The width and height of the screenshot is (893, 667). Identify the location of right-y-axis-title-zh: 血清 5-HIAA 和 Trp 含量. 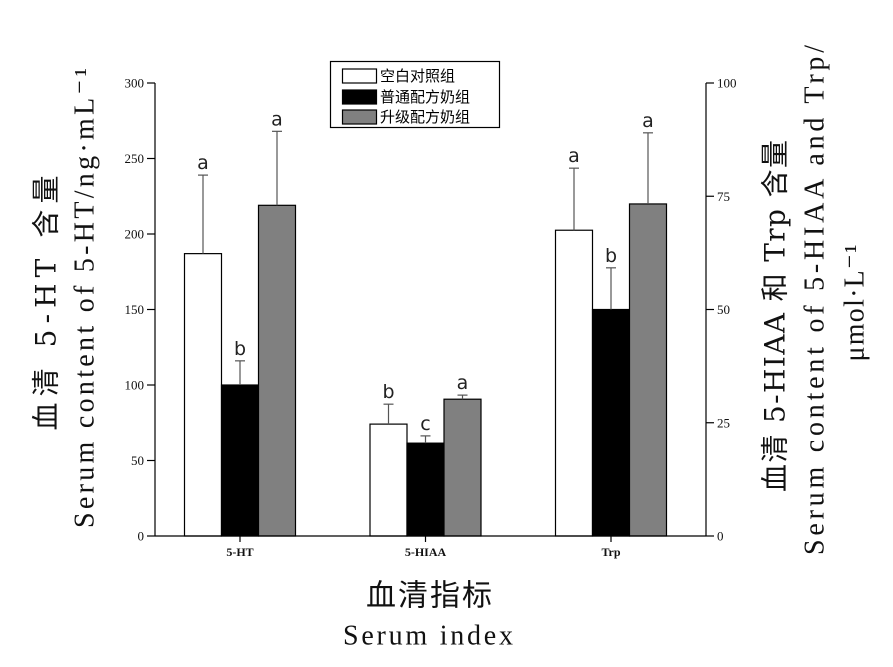
(775, 316).